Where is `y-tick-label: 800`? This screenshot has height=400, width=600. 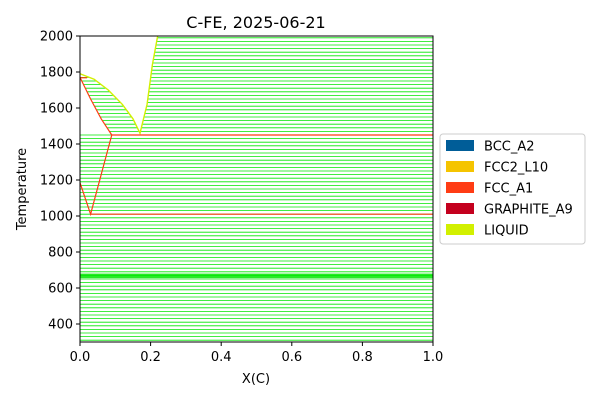 y-tick-label: 800 is located at coordinates (60, 253).